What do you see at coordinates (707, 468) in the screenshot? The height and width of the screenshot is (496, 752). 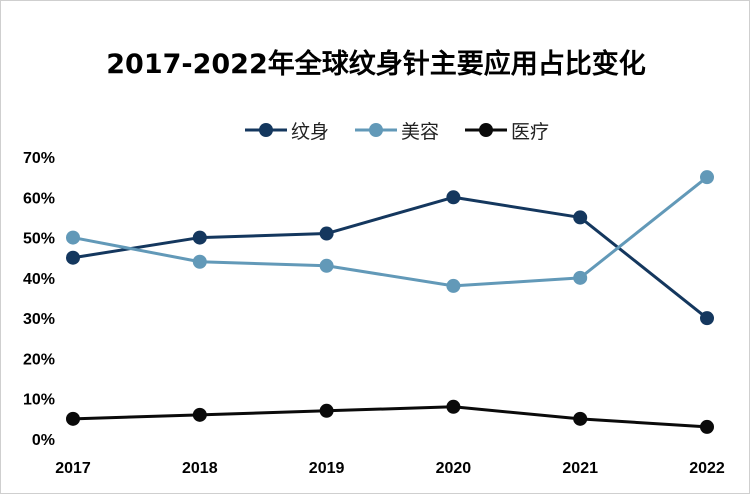 I see `x-tick-label: 2022` at bounding box center [707, 468].